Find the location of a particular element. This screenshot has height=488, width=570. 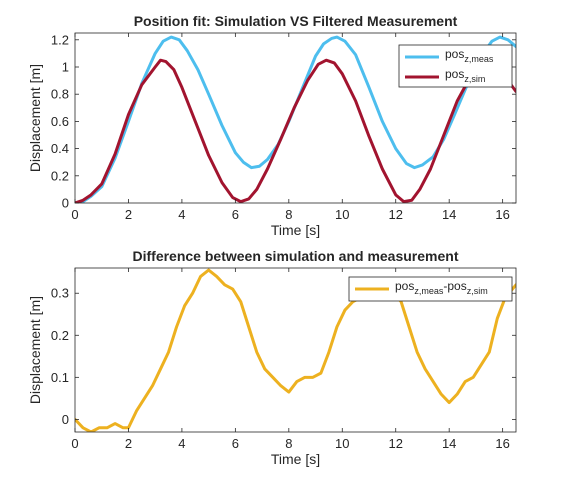

y-tick-label: 0.1 is located at coordinates (60, 377).